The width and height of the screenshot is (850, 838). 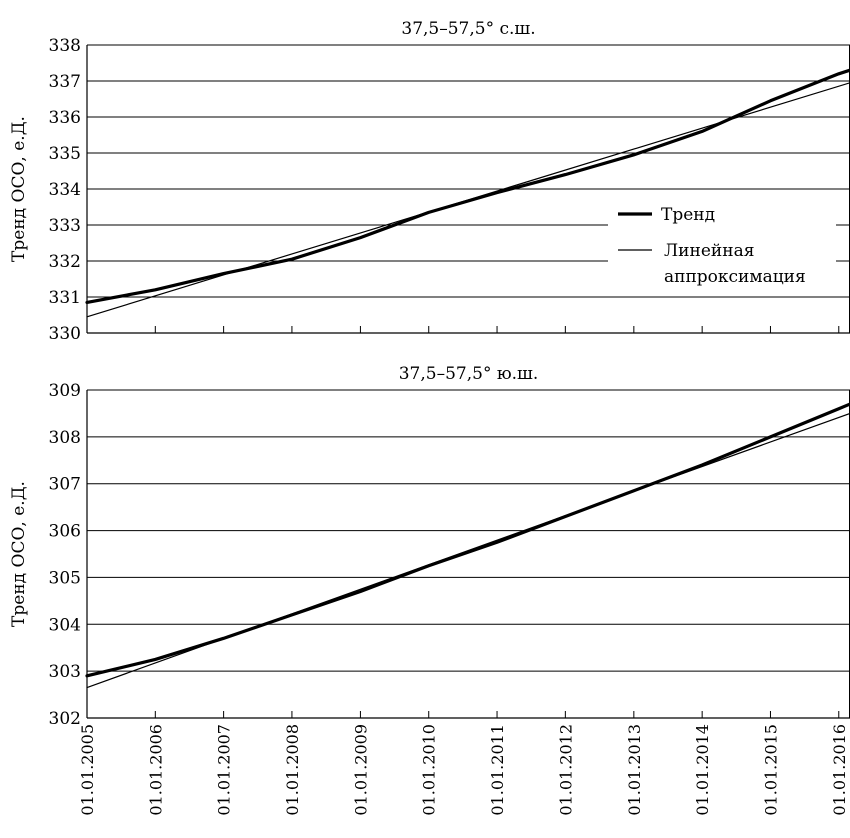 I want to click on legend: Тренд Линейная аппроксимация, so click(x=722, y=246).